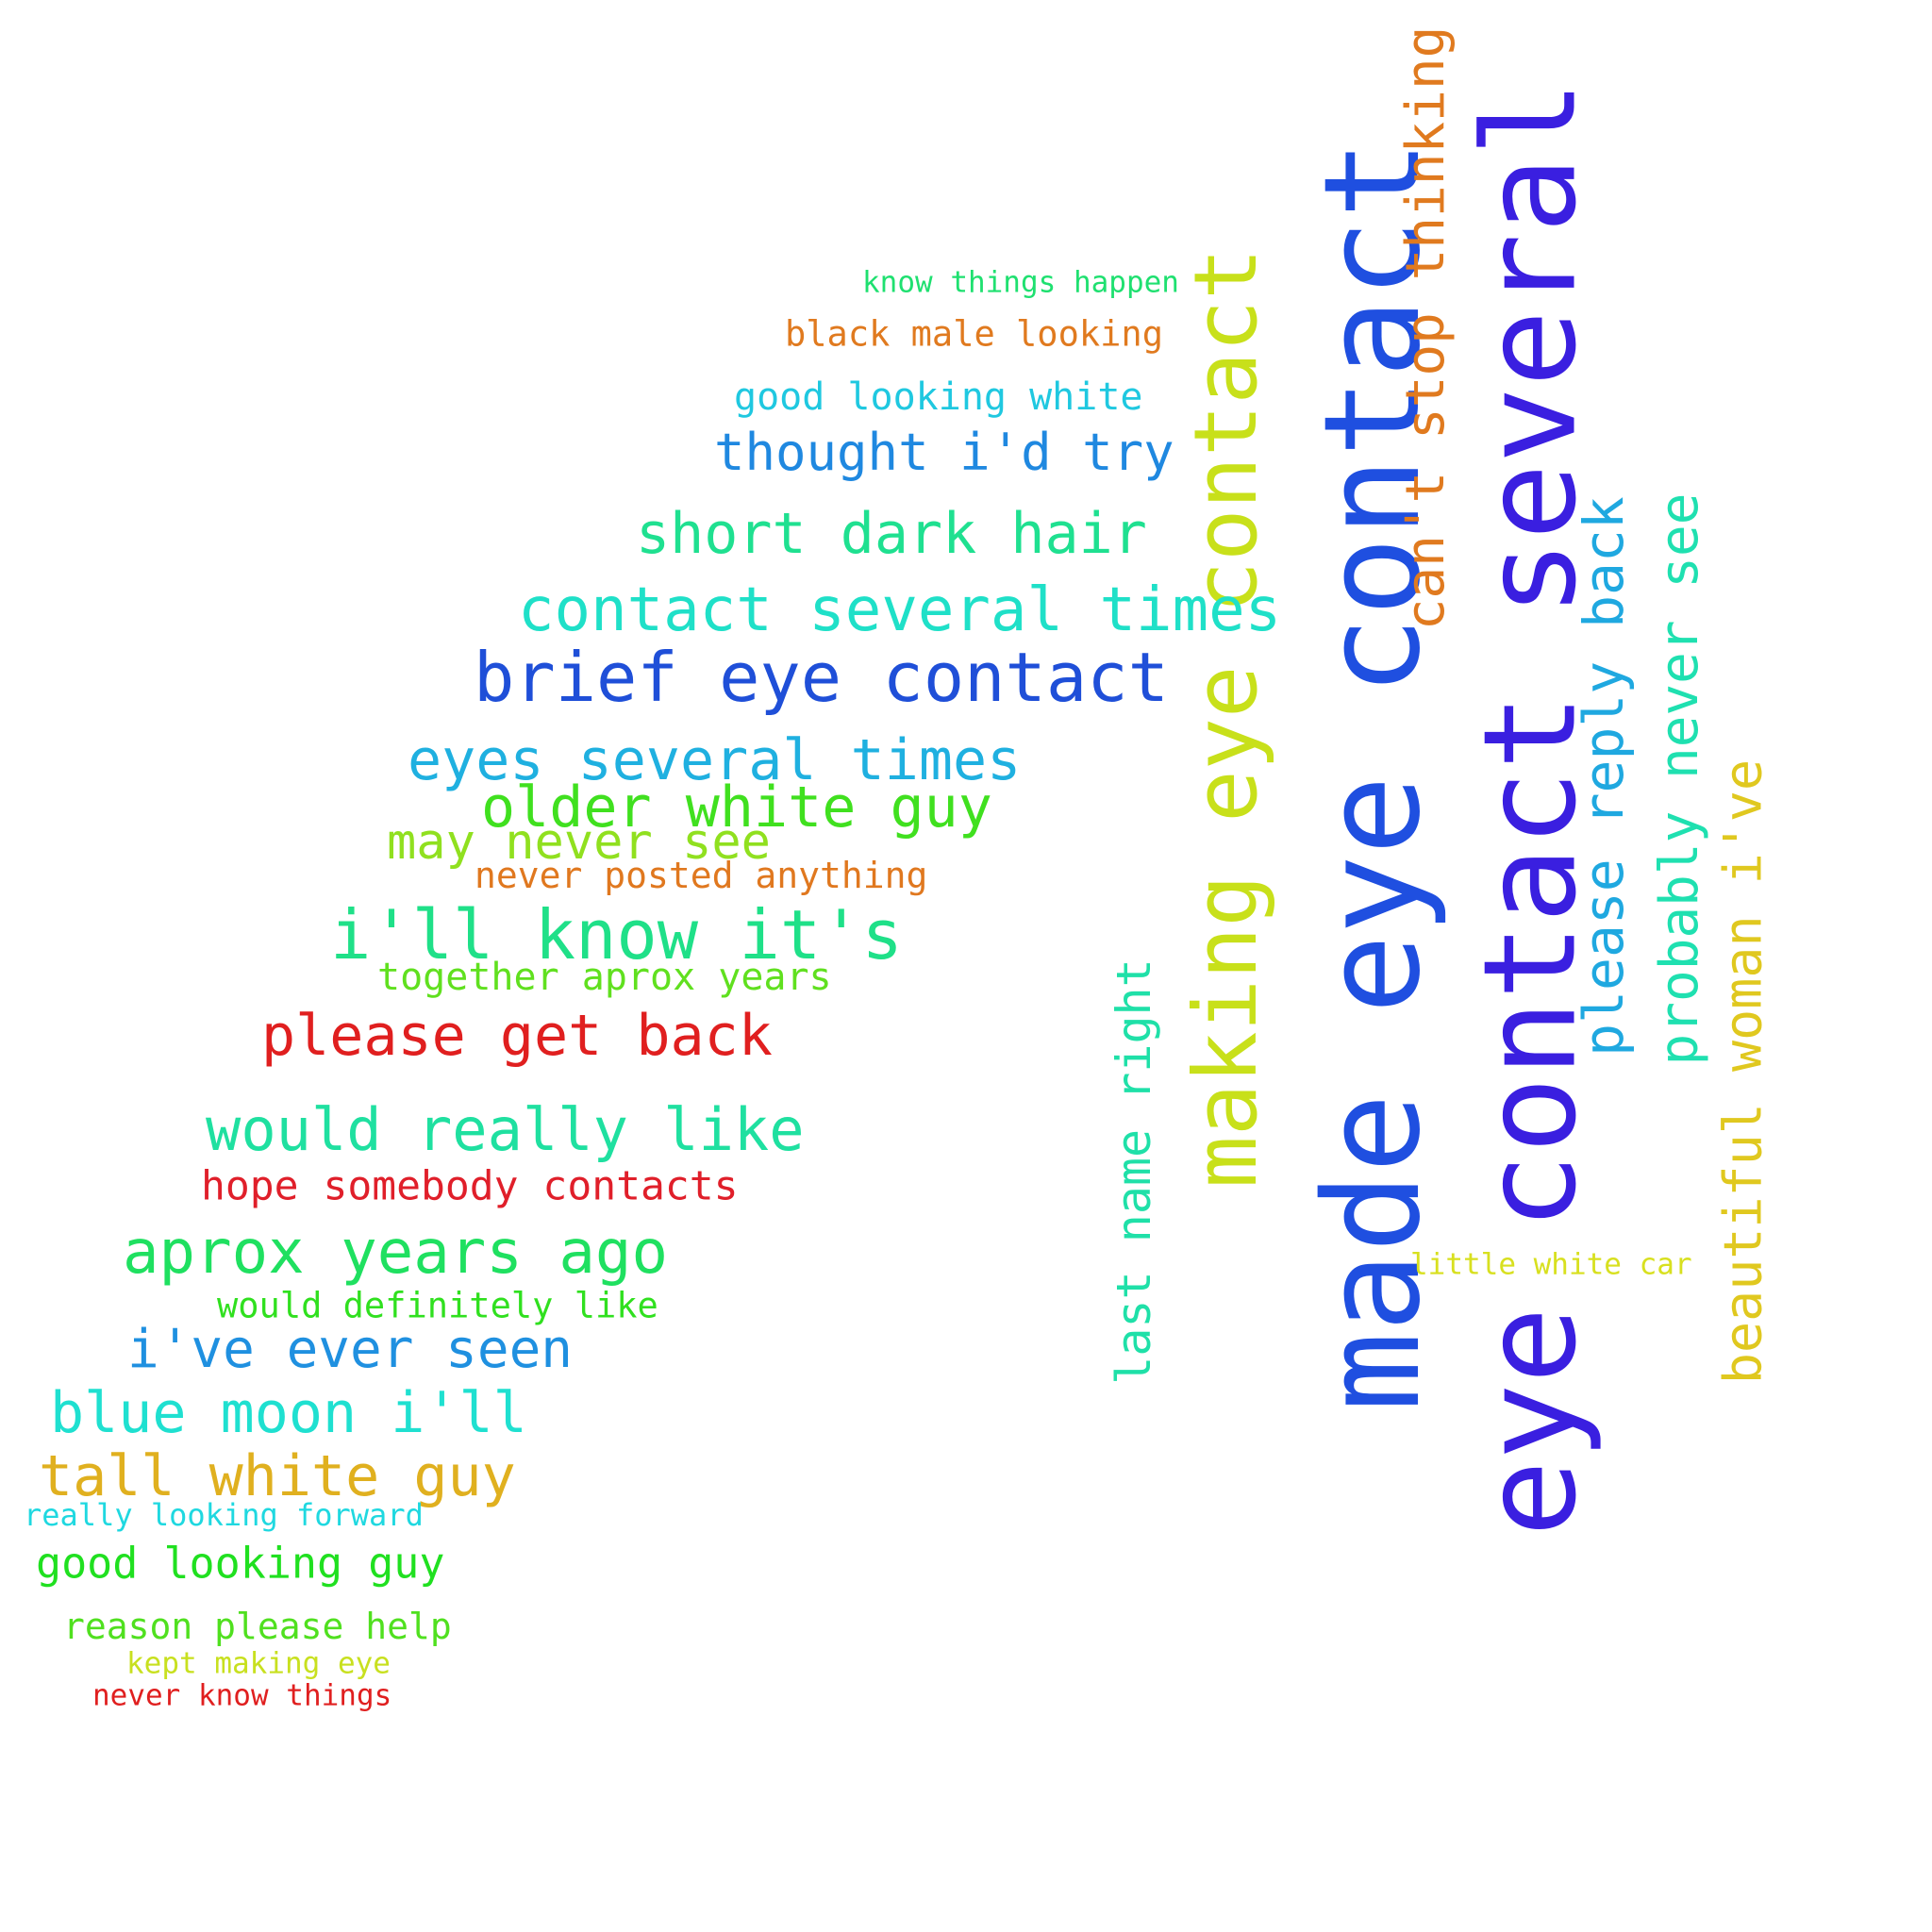 This screenshot has width=1932, height=1932. I want to click on word-tall-white-guy: tall white guy, so click(277, 1476).